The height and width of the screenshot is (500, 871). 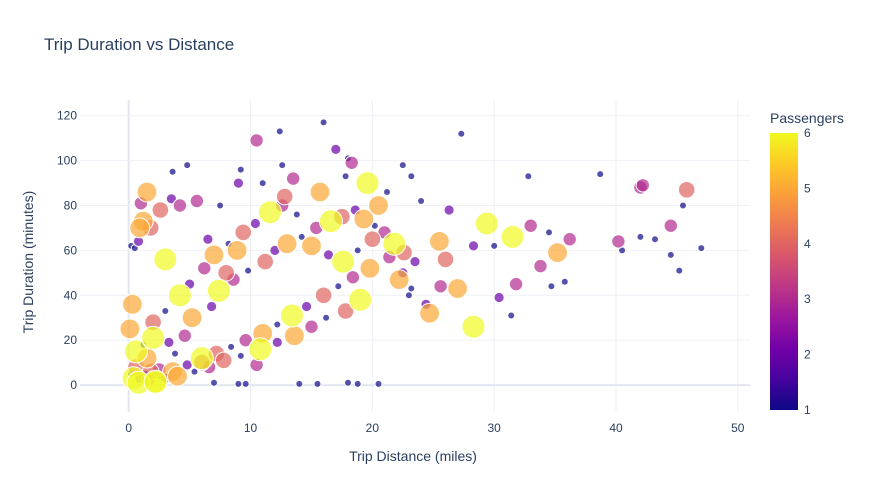 I want to click on x-axis-ticks: 0 10 20 30 40 50, so click(x=434, y=428).